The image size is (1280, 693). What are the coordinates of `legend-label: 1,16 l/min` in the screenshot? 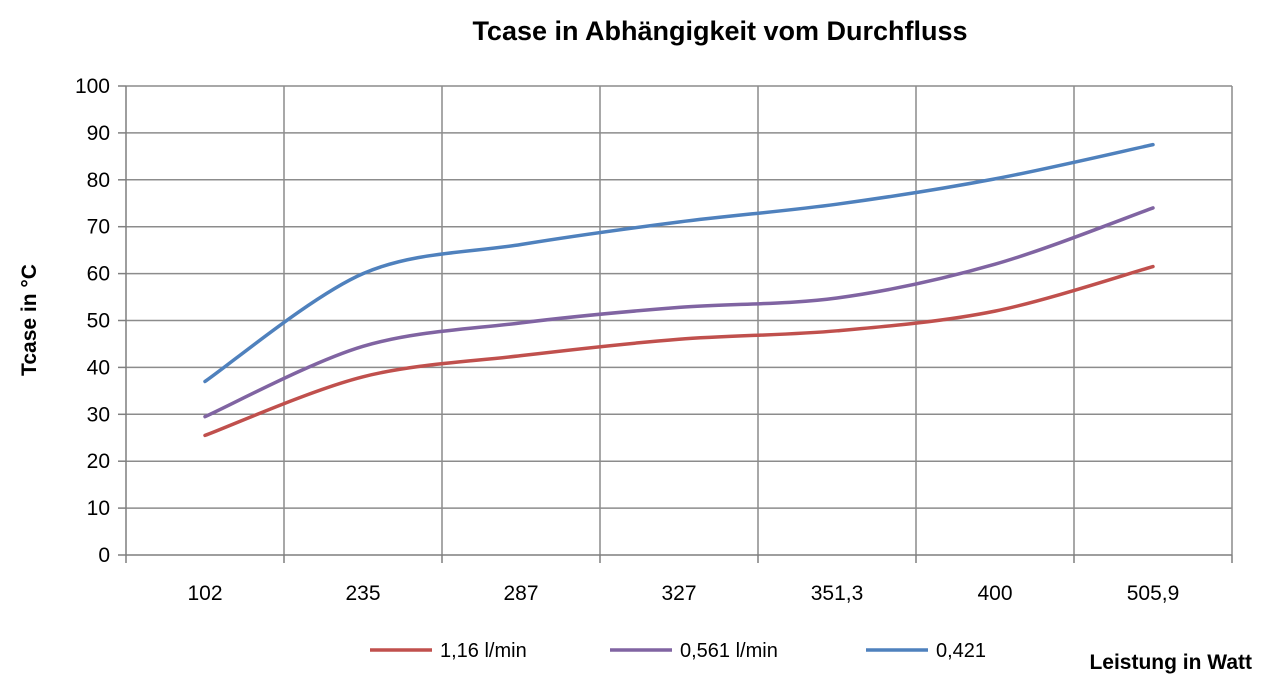 It's located at (483, 651).